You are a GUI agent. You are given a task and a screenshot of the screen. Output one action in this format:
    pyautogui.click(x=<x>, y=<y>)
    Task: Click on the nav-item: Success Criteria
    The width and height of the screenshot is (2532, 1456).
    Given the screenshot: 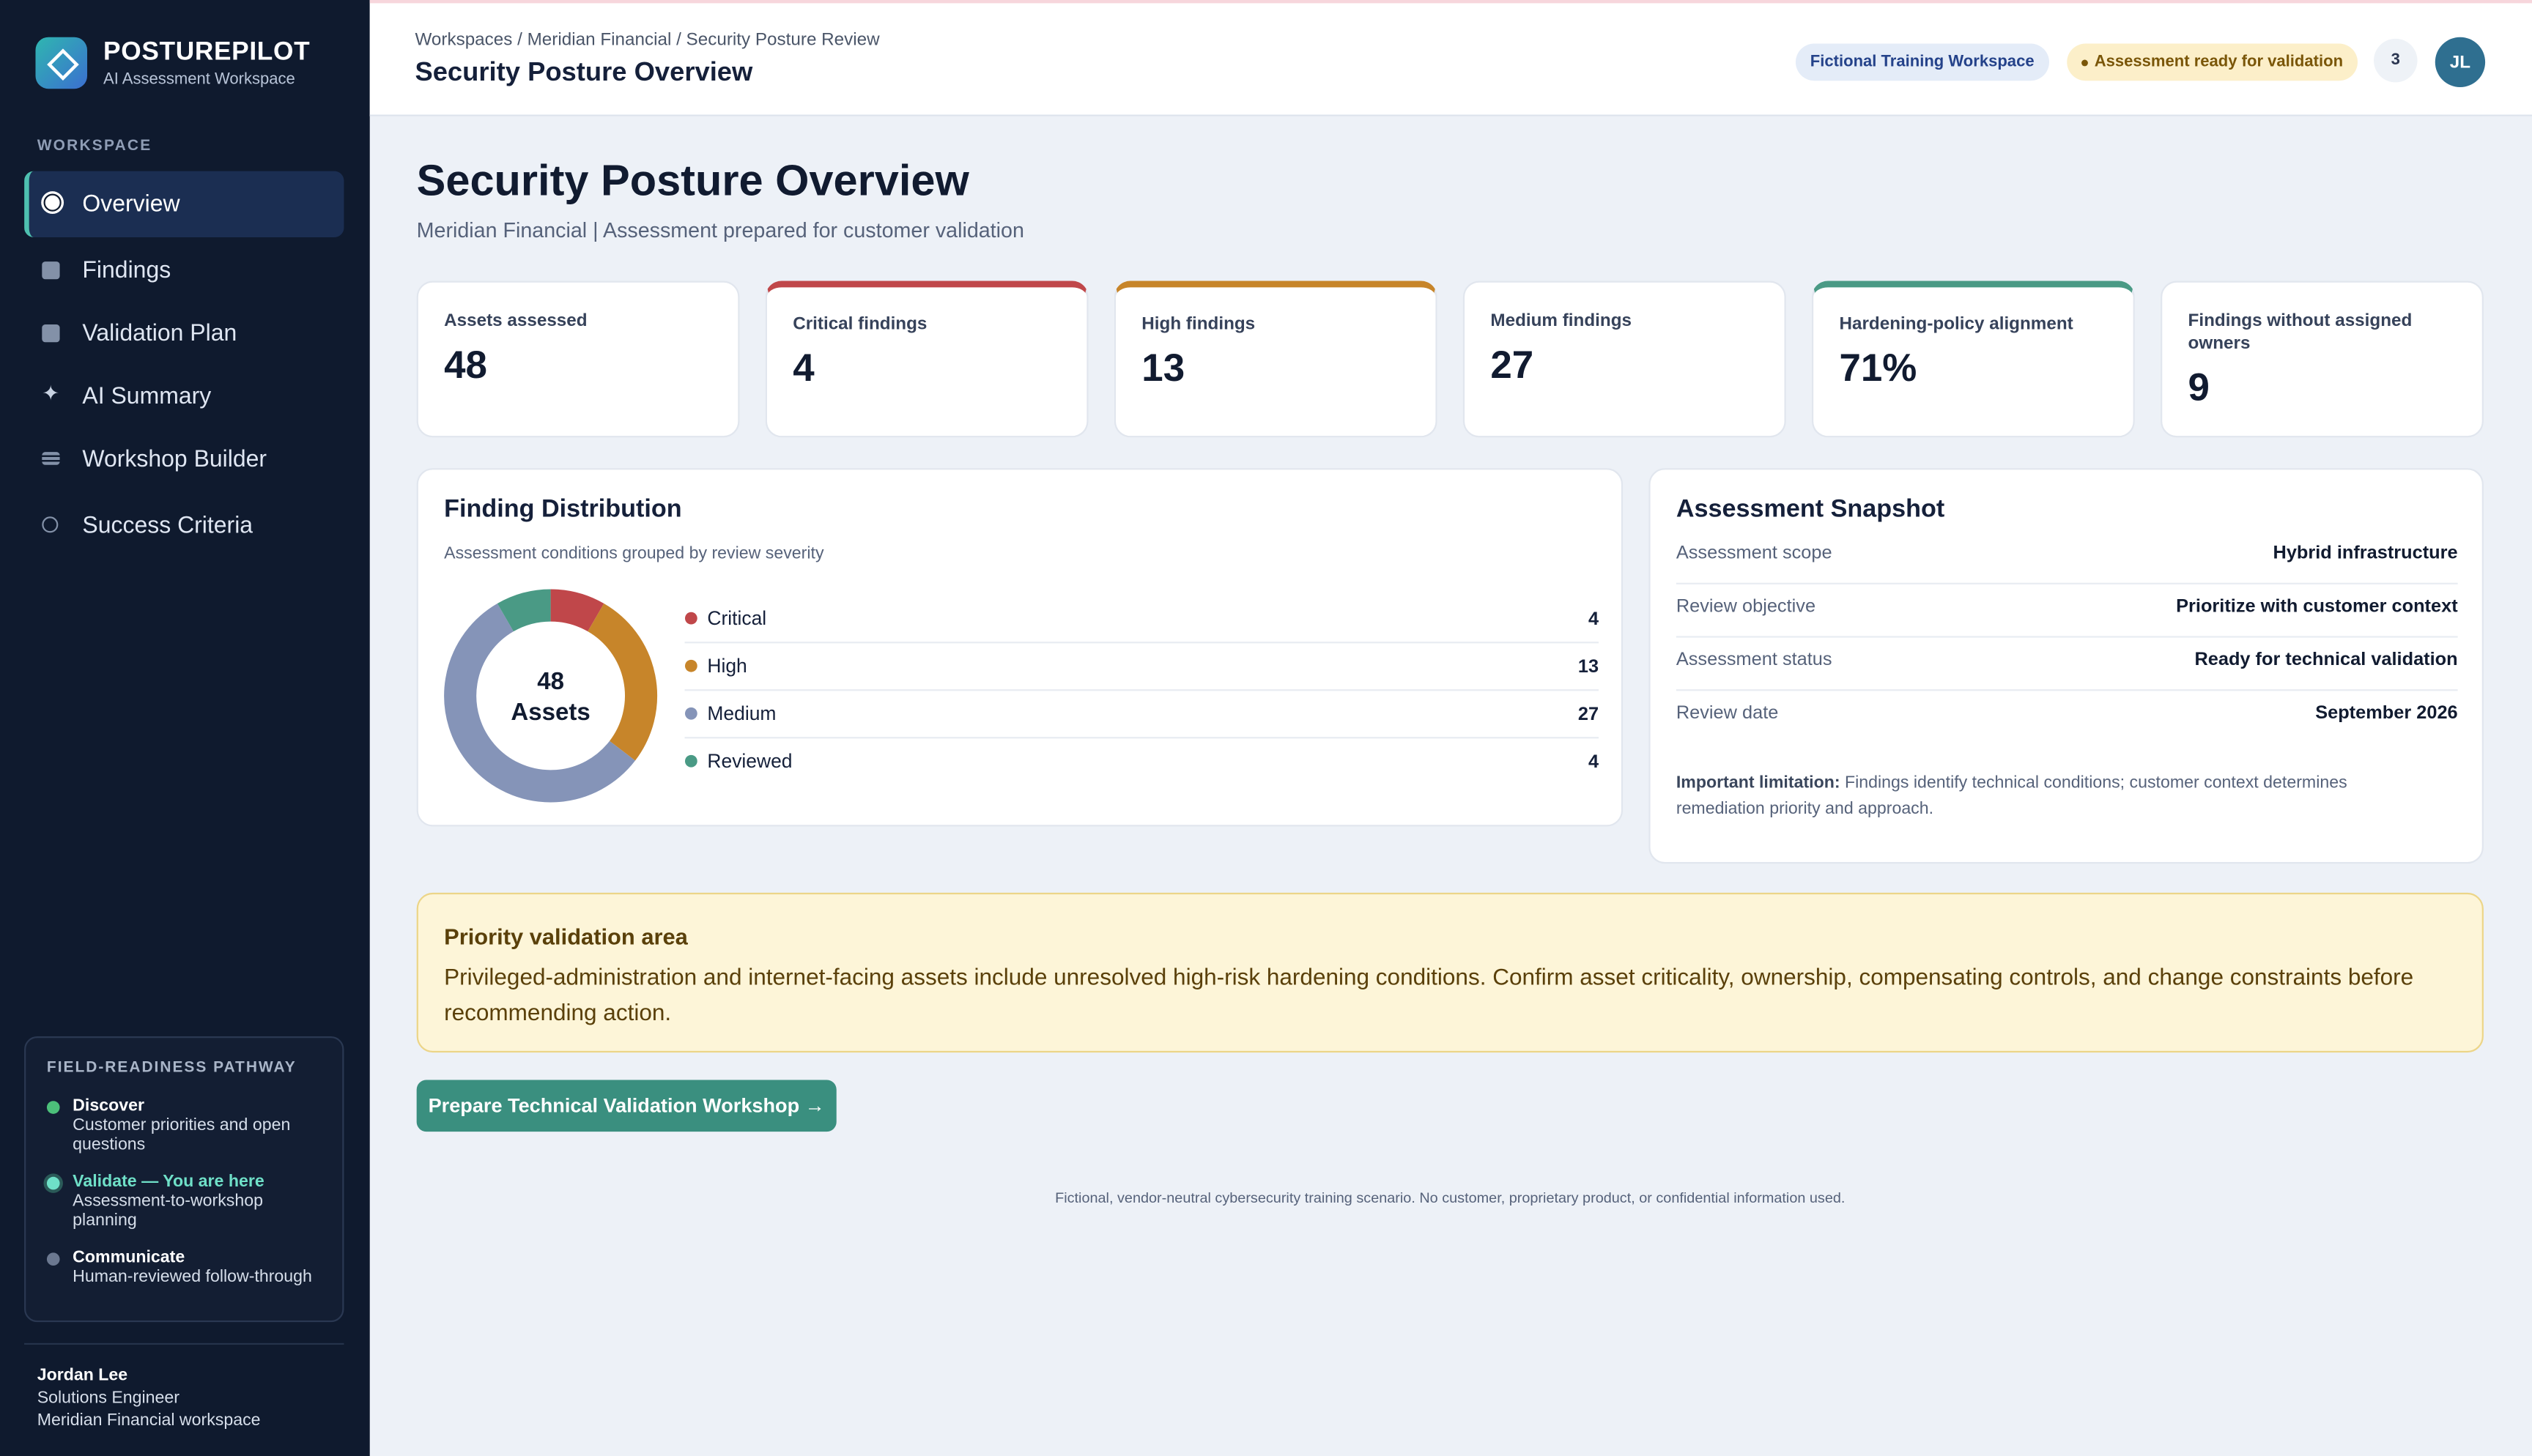 What is the action you would take?
    pyautogui.click(x=184, y=525)
    